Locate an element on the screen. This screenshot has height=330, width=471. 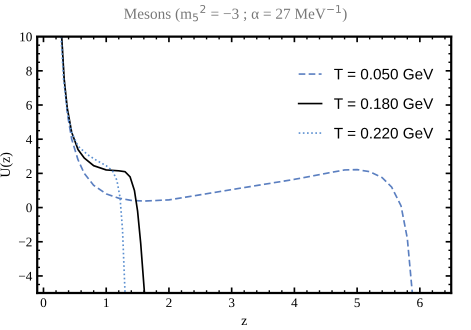
y-tick-label: 2 is located at coordinates (29, 173).